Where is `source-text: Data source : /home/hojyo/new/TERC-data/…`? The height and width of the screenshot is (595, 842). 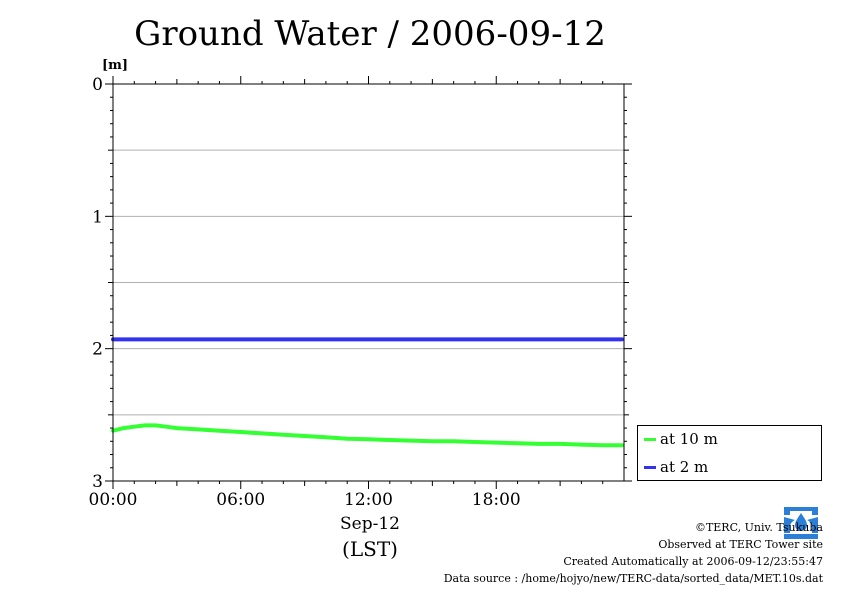 source-text: Data source : /home/hojyo/new/TERC-data/… is located at coordinates (633, 578).